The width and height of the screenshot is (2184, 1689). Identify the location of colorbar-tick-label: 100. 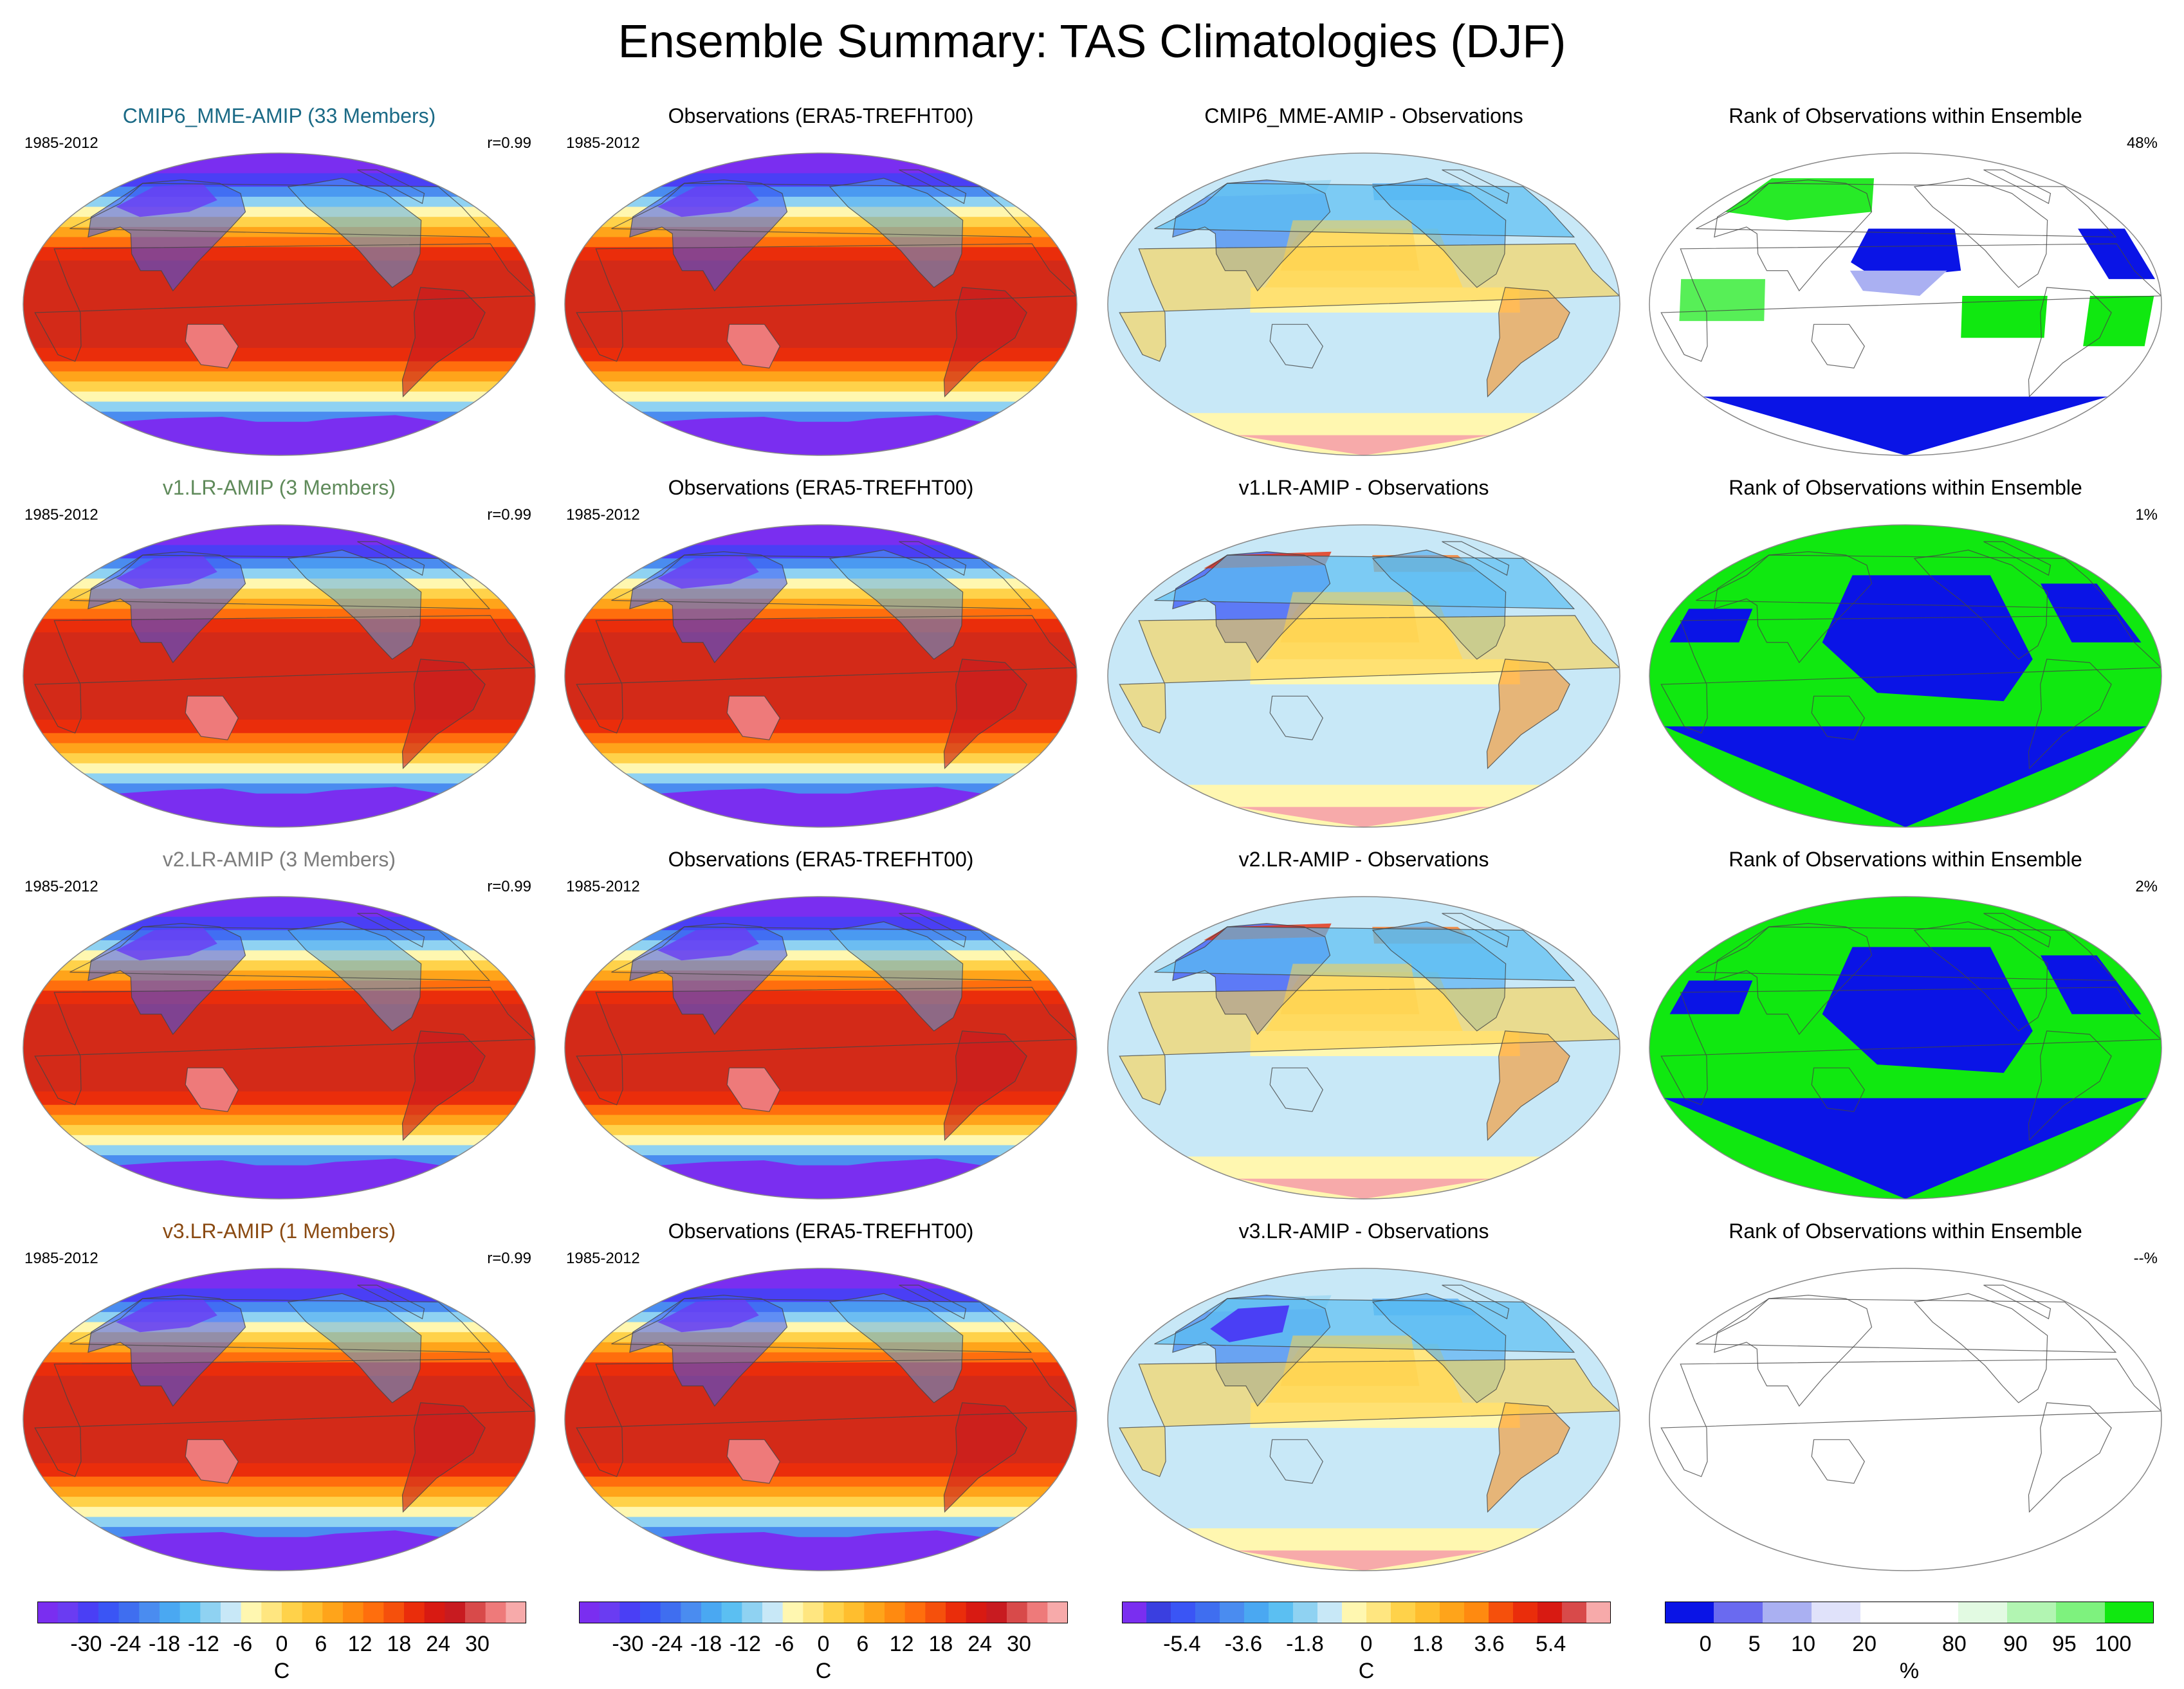
(2113, 1644).